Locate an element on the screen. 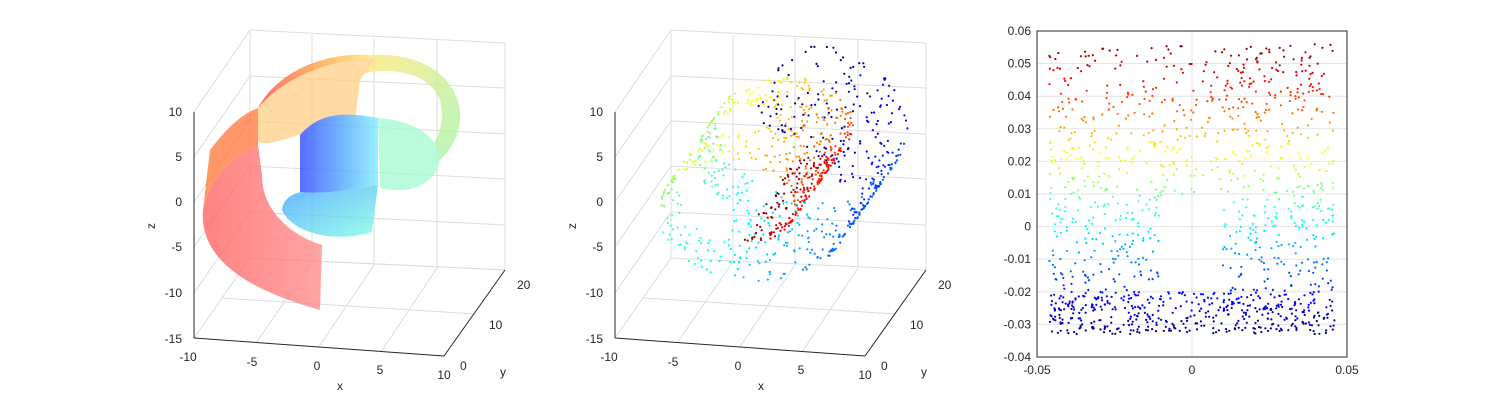 The width and height of the screenshot is (1500, 400). y-tick-label: -0.03 is located at coordinates (1018, 324).